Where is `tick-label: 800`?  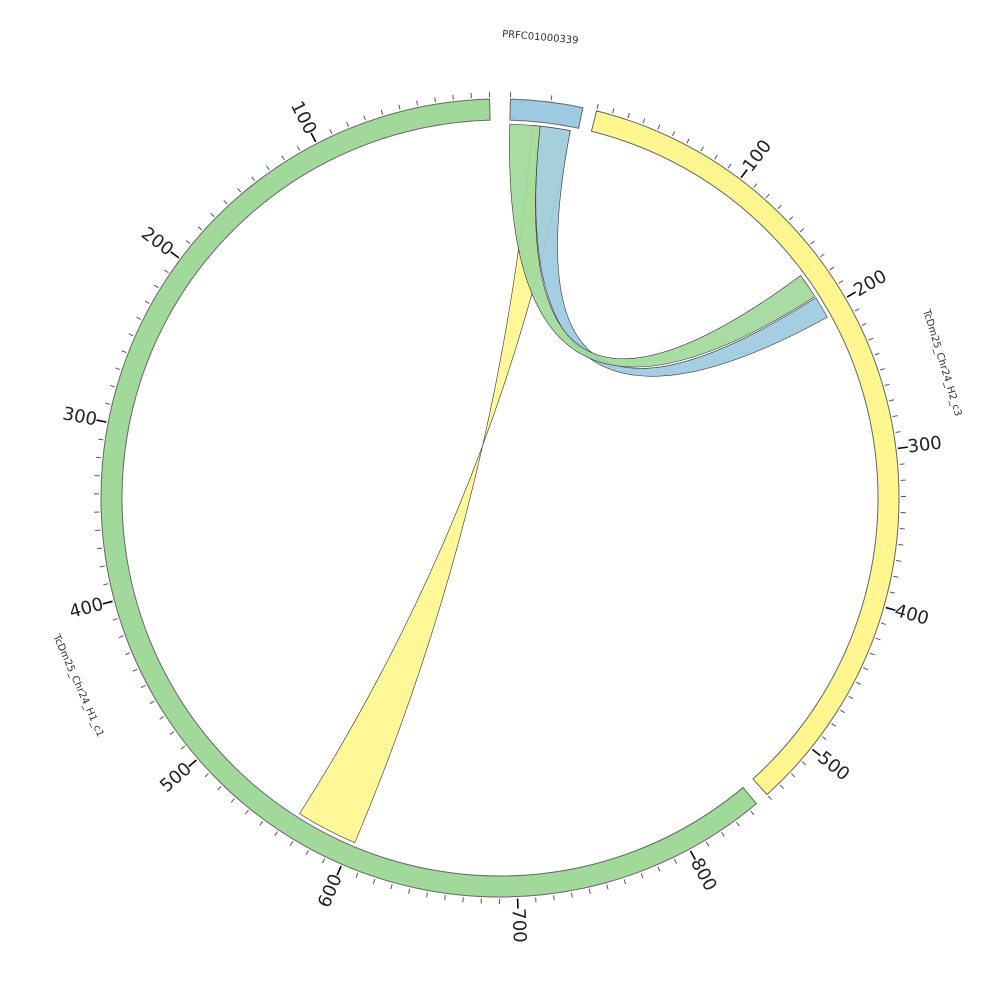 tick-label: 800 is located at coordinates (703, 875).